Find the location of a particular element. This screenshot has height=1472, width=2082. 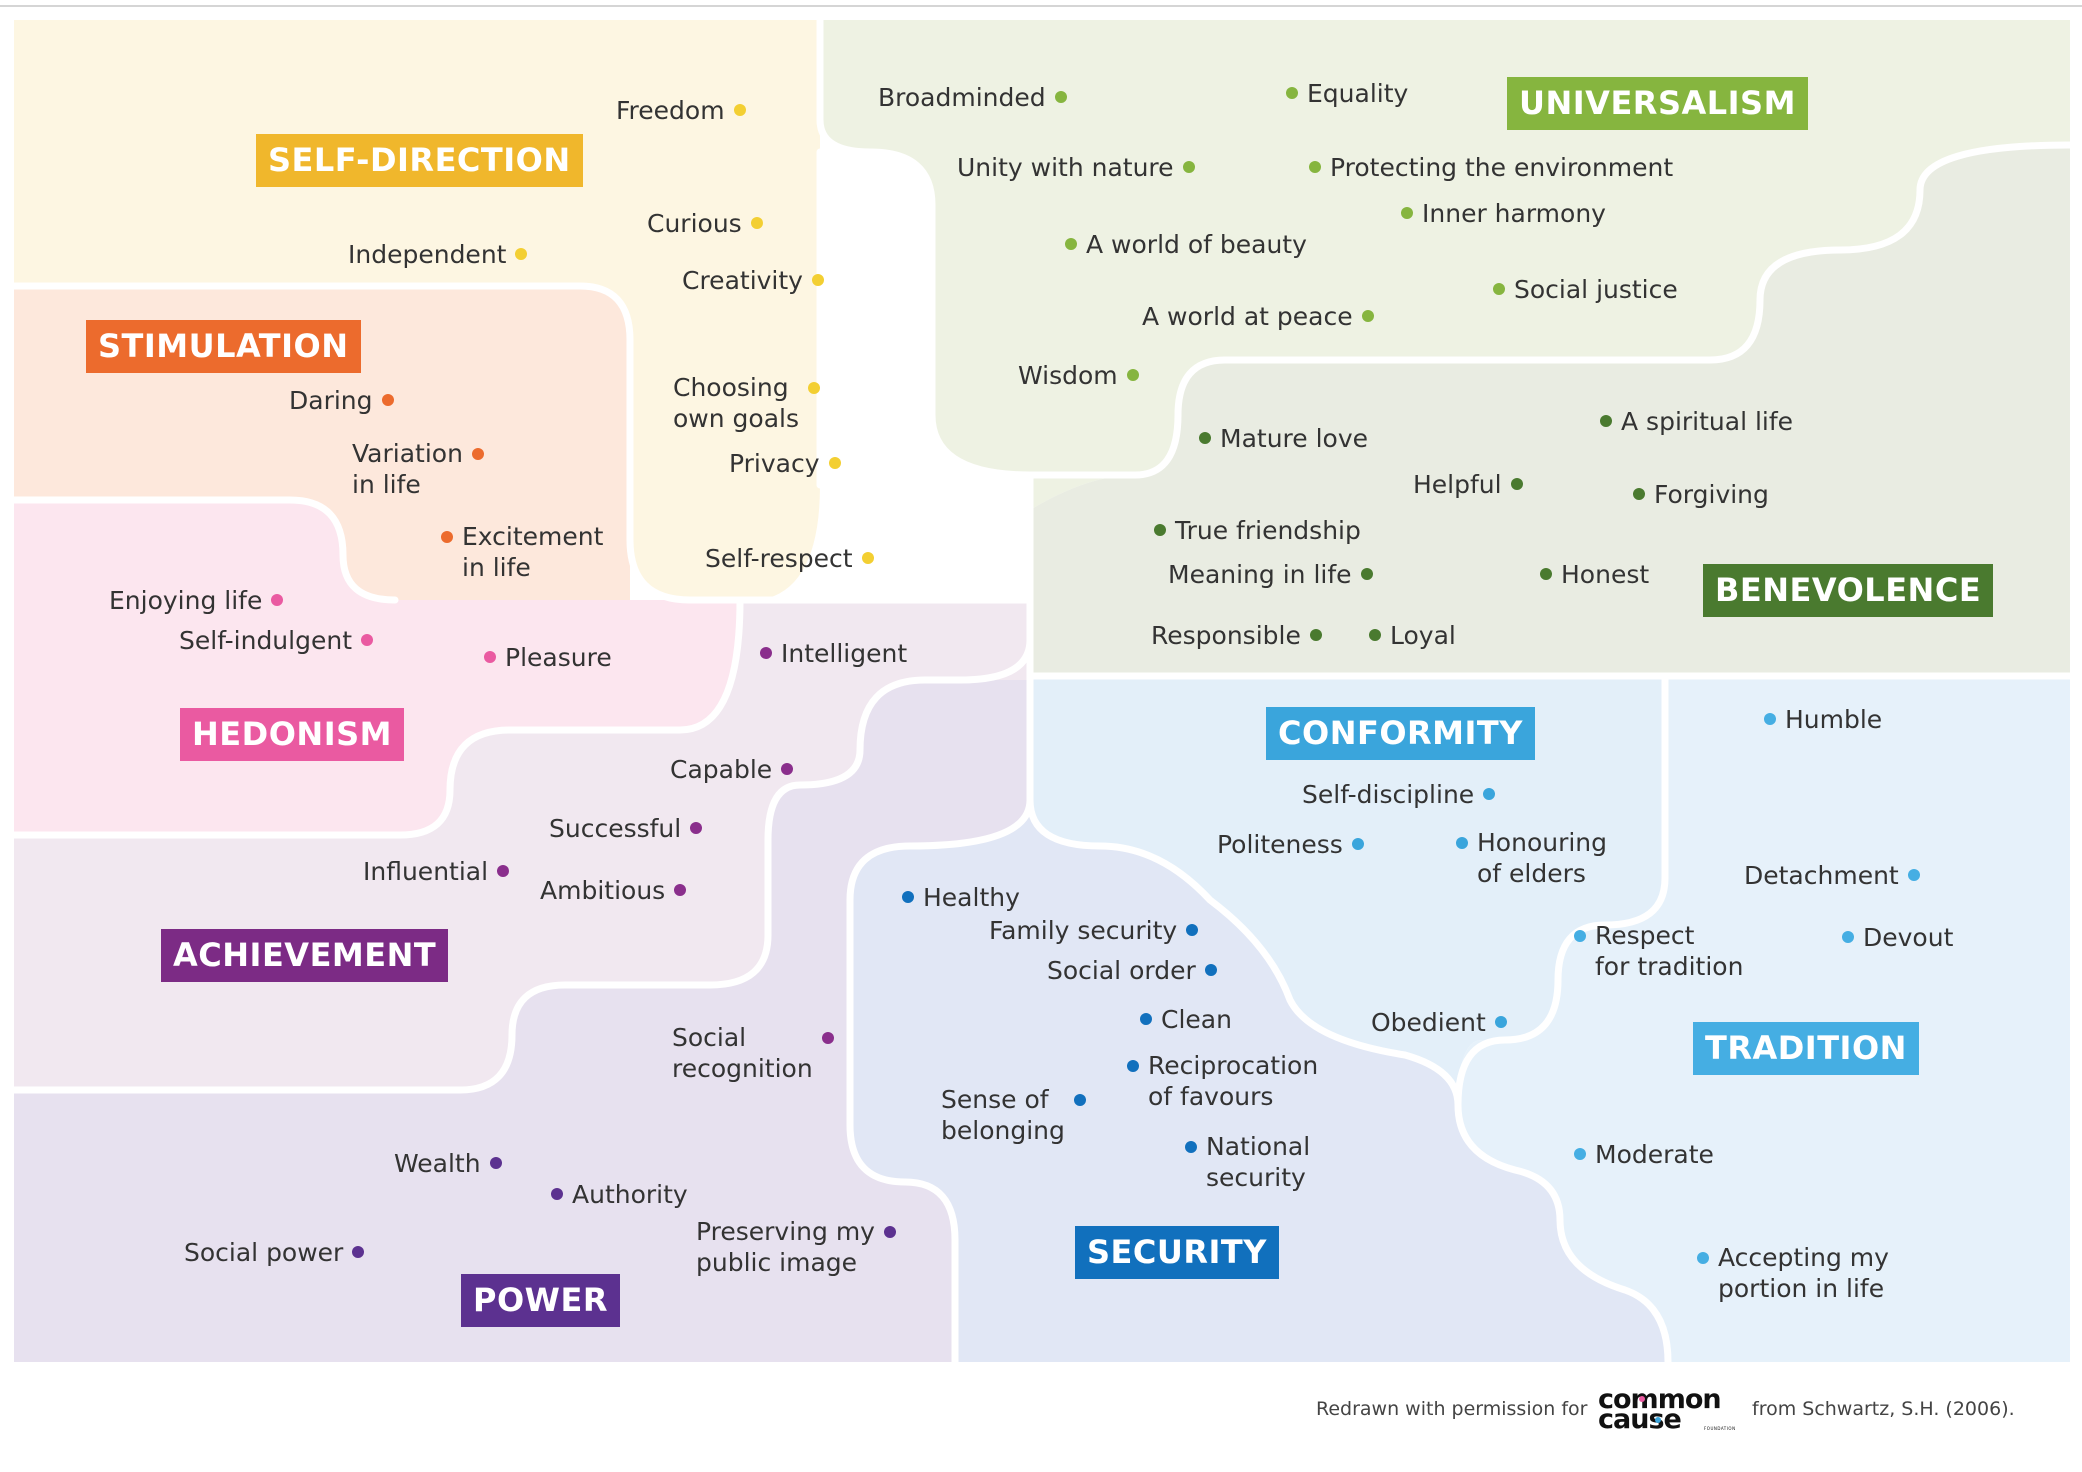

value-label: Healthy is located at coordinates (971, 897).